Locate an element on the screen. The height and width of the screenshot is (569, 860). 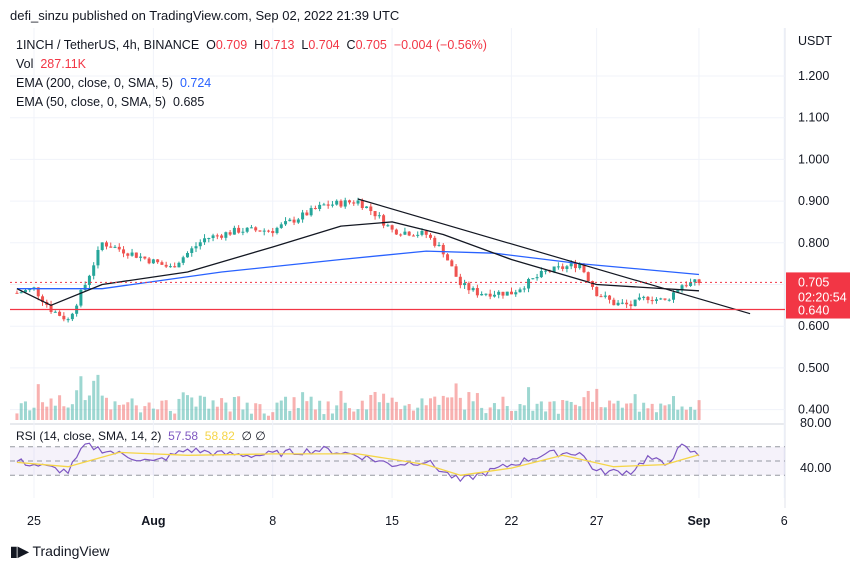
currency-label: USDT is located at coordinates (815, 41).